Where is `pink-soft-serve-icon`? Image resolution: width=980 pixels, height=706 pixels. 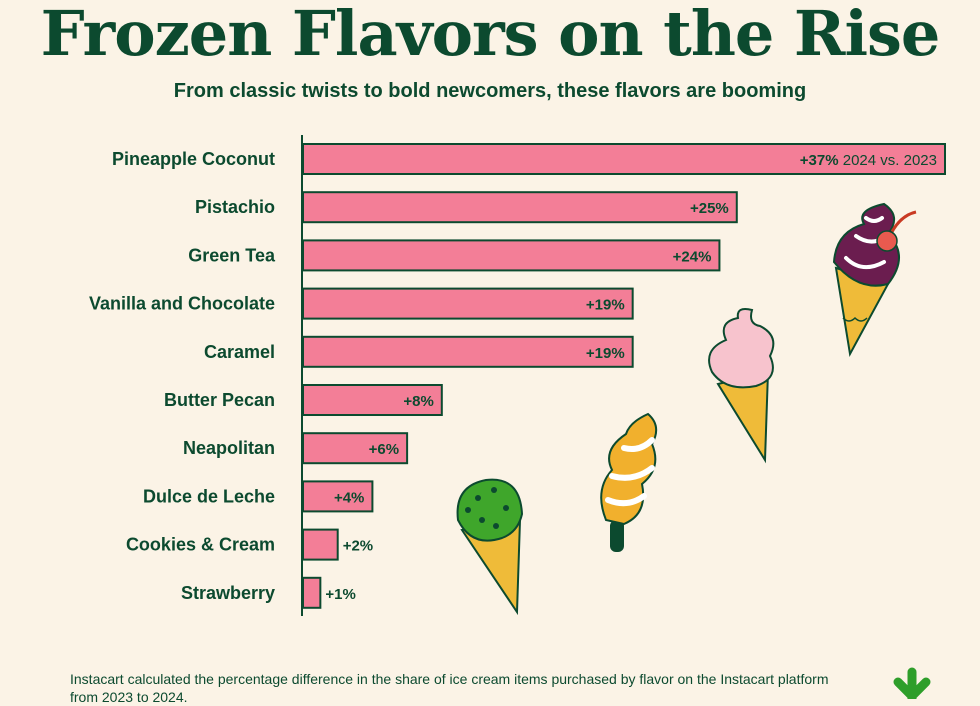
pink-soft-serve-icon is located at coordinates (741, 386).